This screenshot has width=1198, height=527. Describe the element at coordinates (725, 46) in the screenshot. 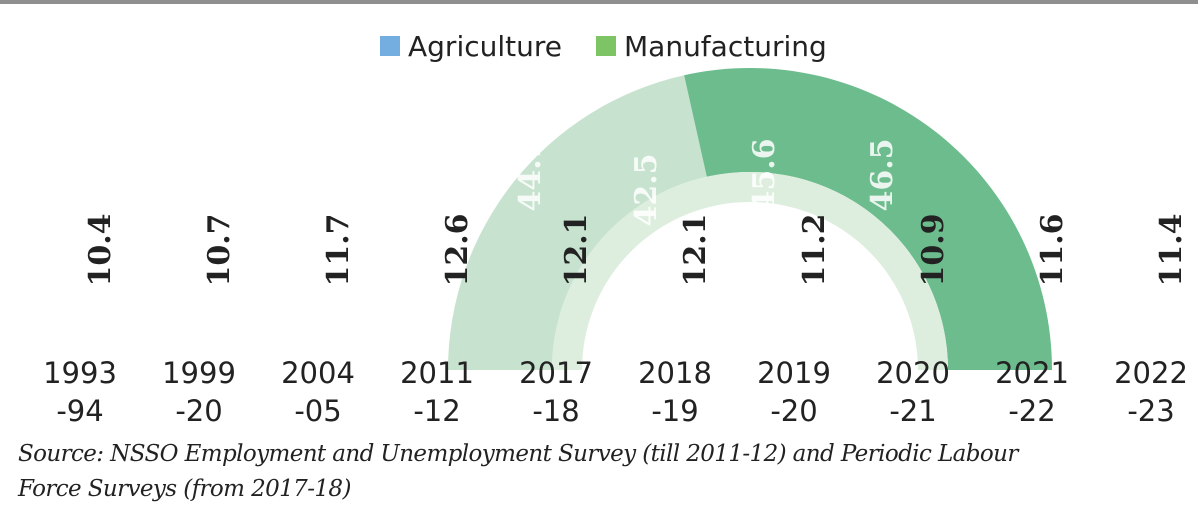

I see `legend-label-manufacturing: Manufacturing` at that location.